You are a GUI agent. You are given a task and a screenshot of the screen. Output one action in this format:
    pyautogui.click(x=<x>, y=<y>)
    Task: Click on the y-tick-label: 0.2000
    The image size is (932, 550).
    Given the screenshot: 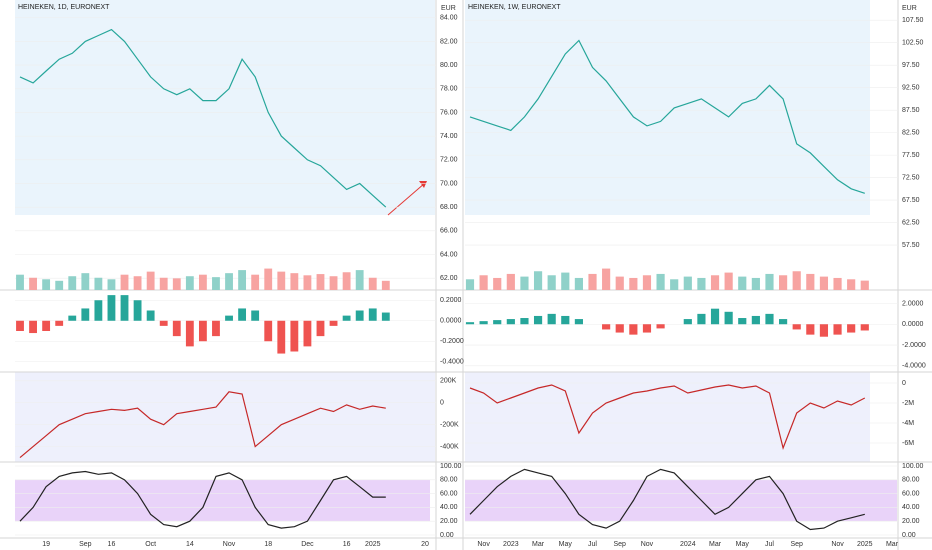 What is the action you would take?
    pyautogui.click(x=451, y=300)
    